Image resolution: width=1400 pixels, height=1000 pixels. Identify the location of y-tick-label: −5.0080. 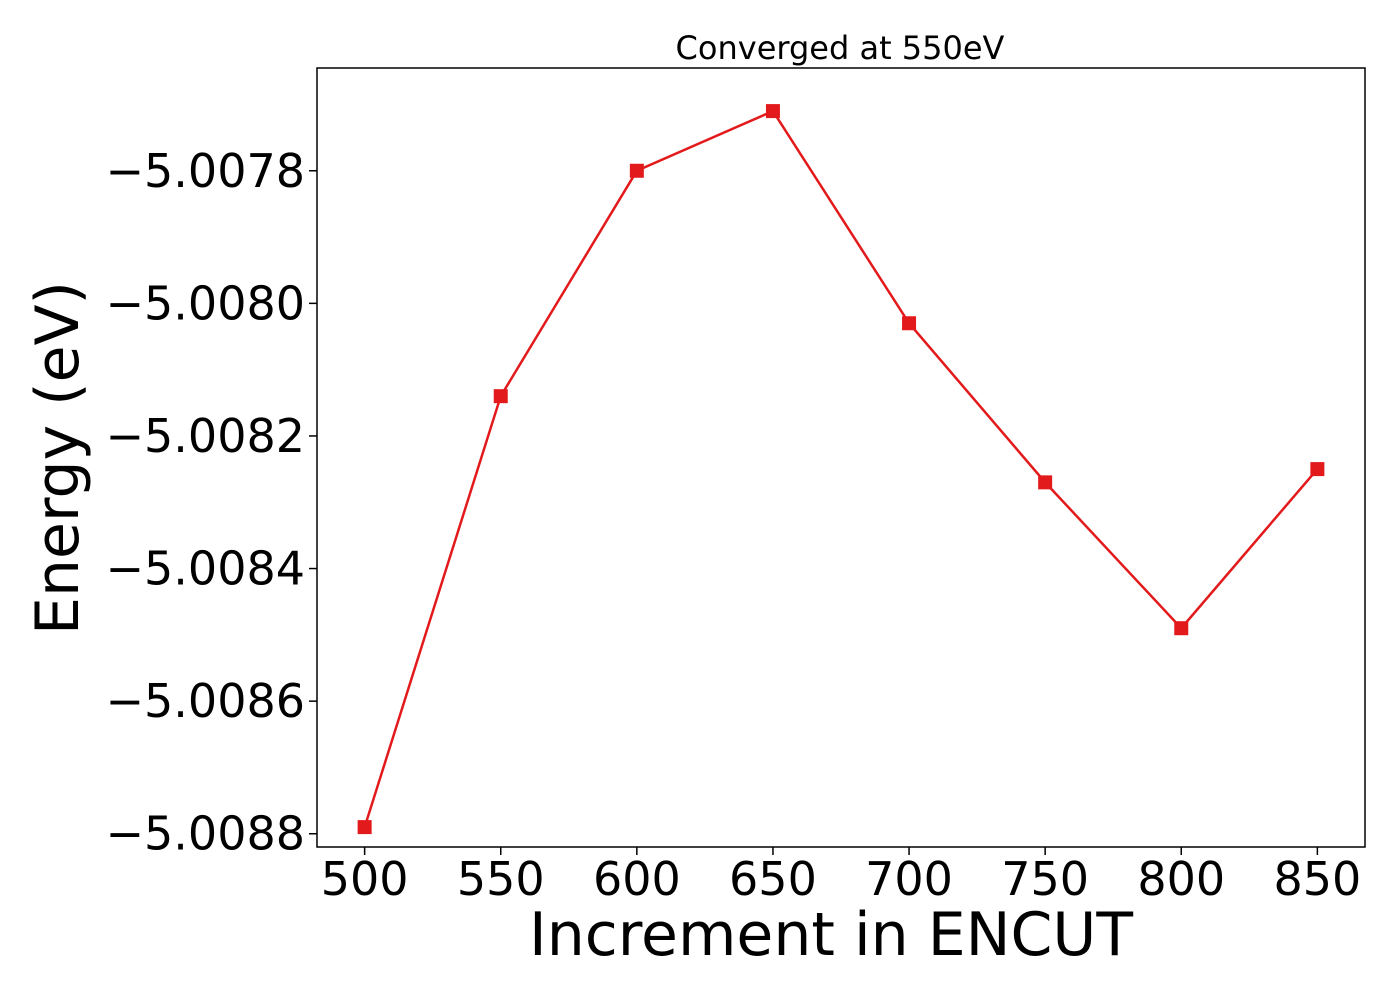
(206, 303).